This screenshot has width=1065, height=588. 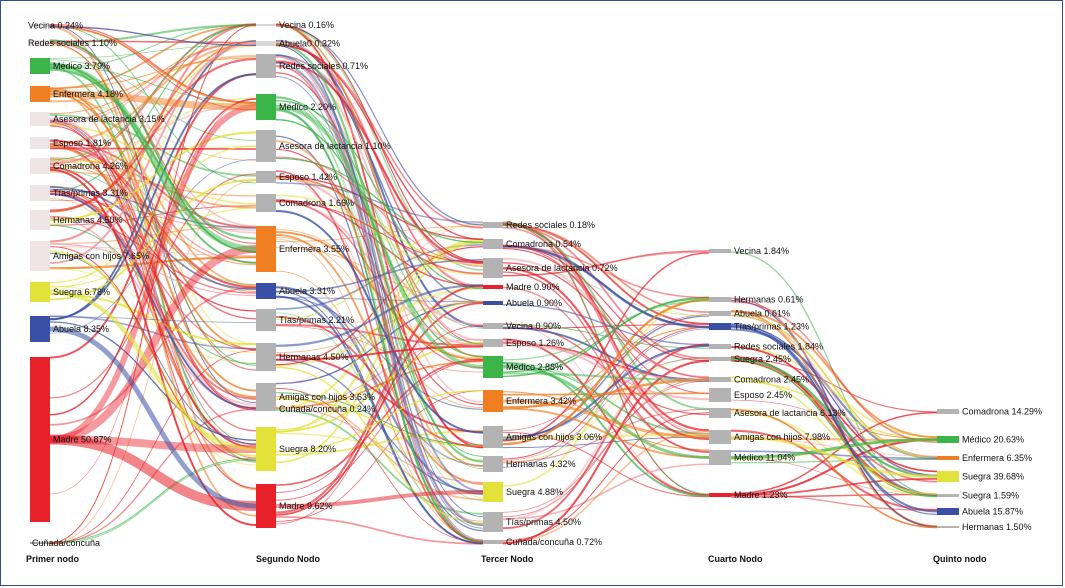 I want to click on node-abuela0, so click(x=266, y=43).